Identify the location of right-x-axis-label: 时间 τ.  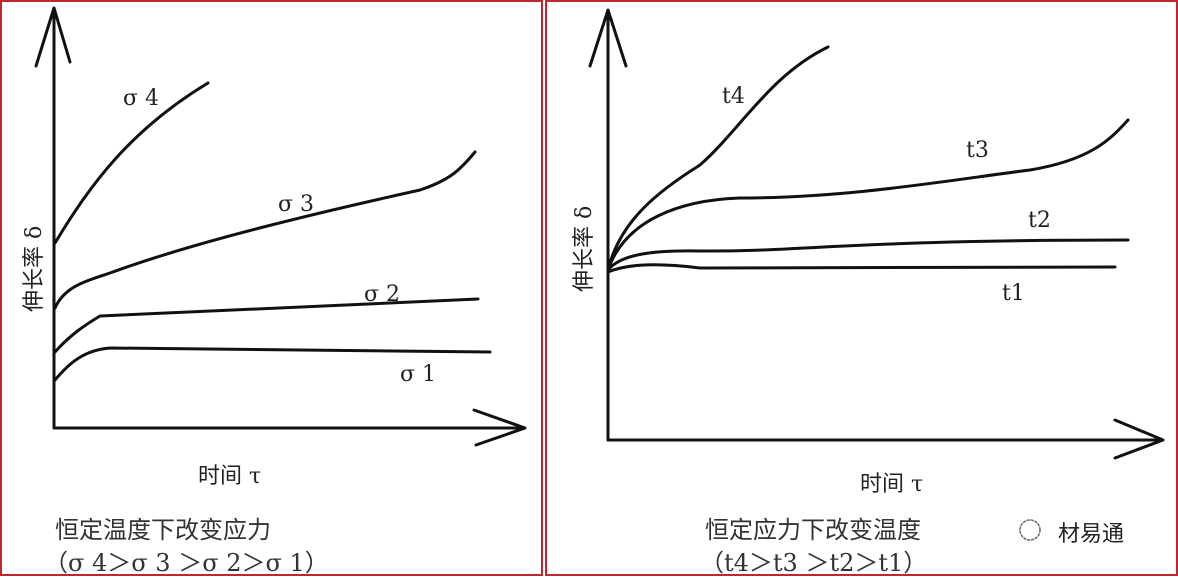
(892, 484).